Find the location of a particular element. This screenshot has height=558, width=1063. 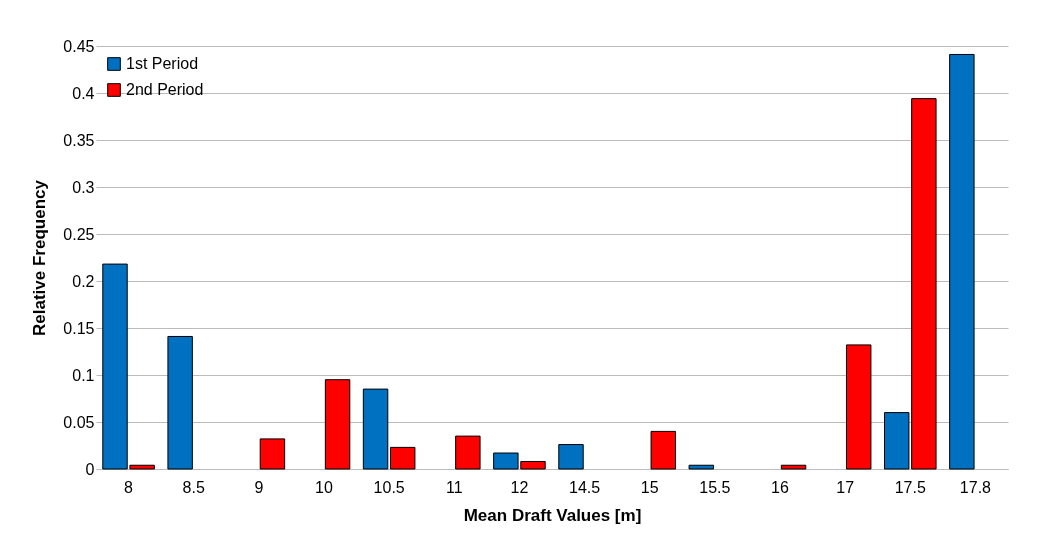

x-tick-label: 17.8 is located at coordinates (975, 487).